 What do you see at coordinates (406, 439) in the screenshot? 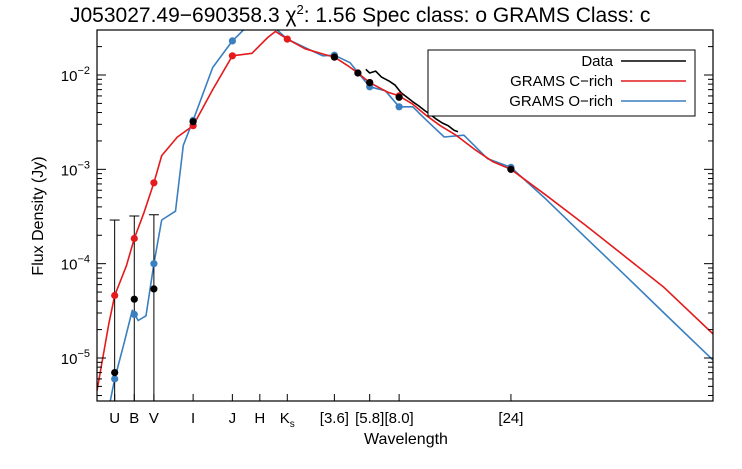
I see `x-axis-label: Wavelength` at bounding box center [406, 439].